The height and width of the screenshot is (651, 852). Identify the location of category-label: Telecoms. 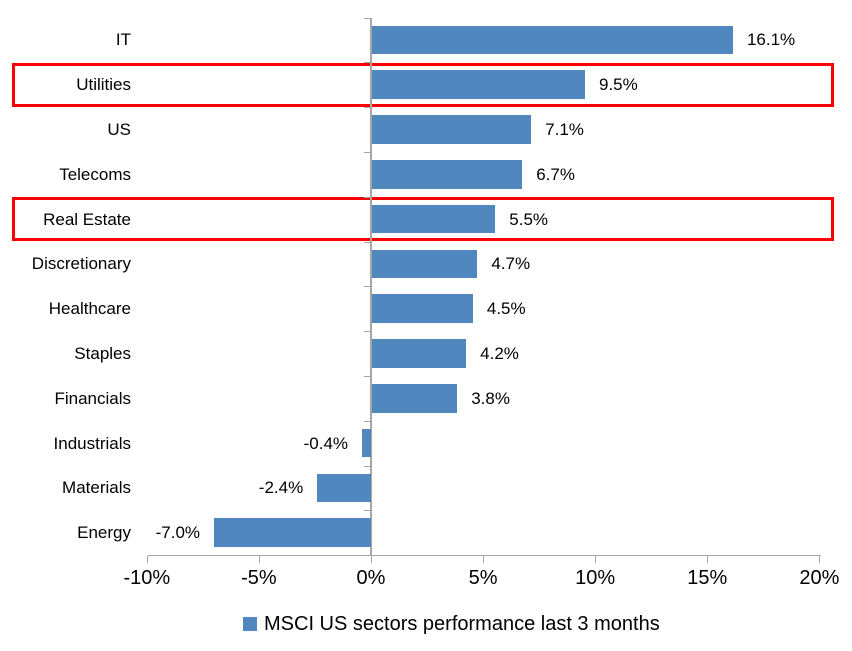
(95, 174).